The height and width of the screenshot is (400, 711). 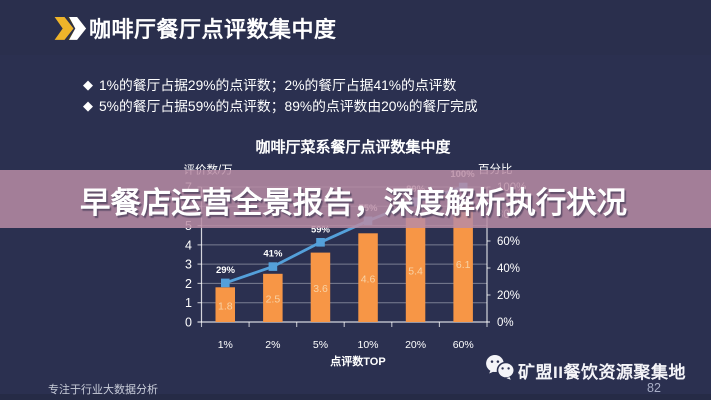 I want to click on svg-text: 4, so click(x=188, y=245).